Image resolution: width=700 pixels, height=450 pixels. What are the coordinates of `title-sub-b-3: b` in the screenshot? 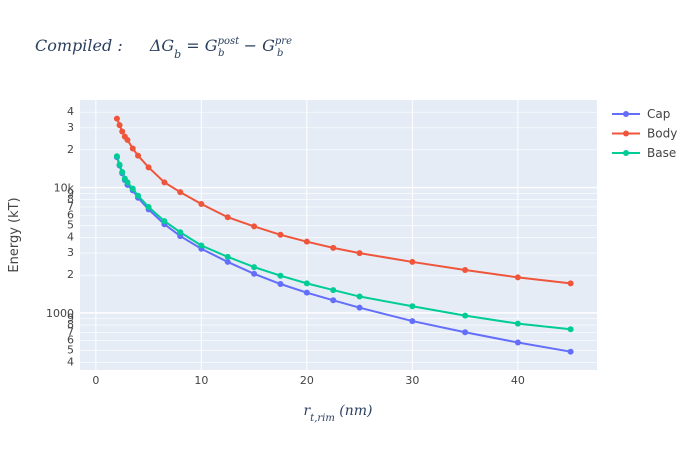 It's located at (280, 53).